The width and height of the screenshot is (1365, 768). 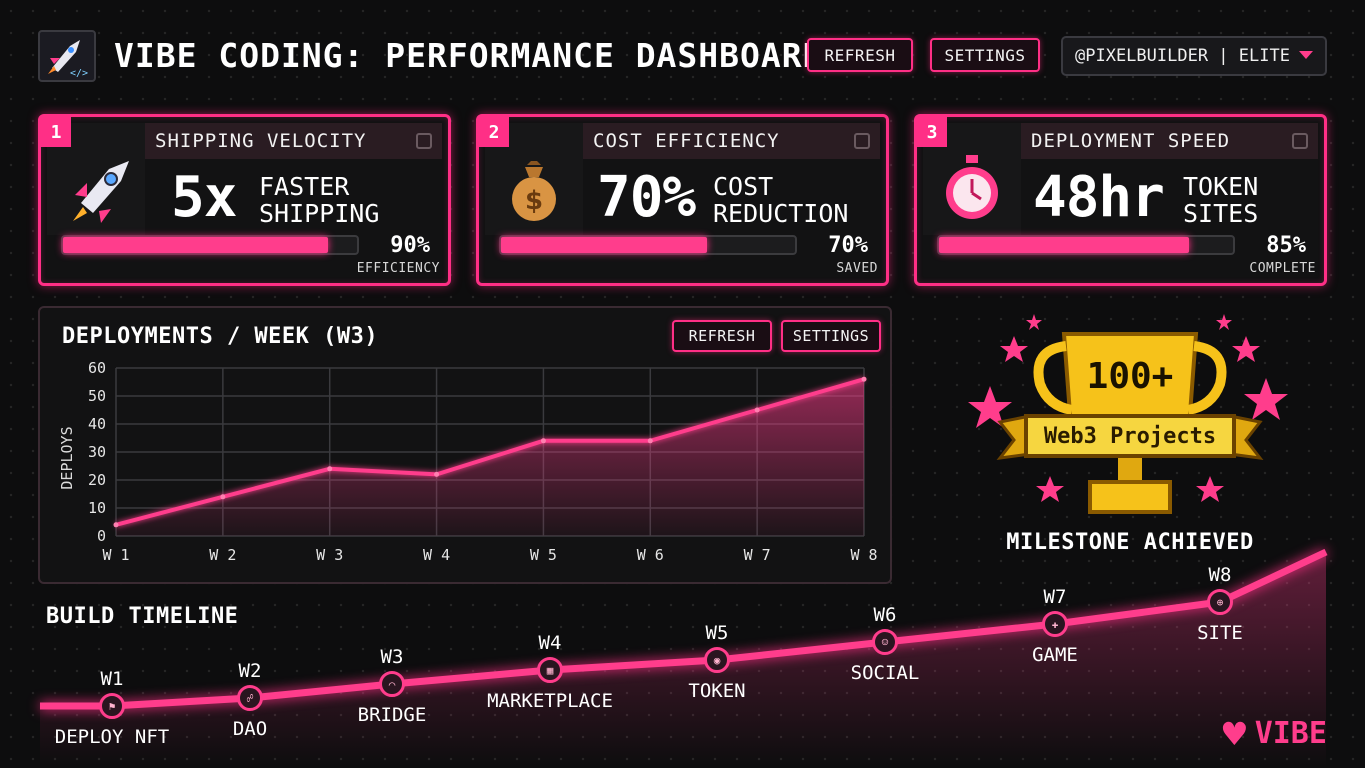 What do you see at coordinates (250, 698) in the screenshot?
I see `users-icon: ☍` at bounding box center [250, 698].